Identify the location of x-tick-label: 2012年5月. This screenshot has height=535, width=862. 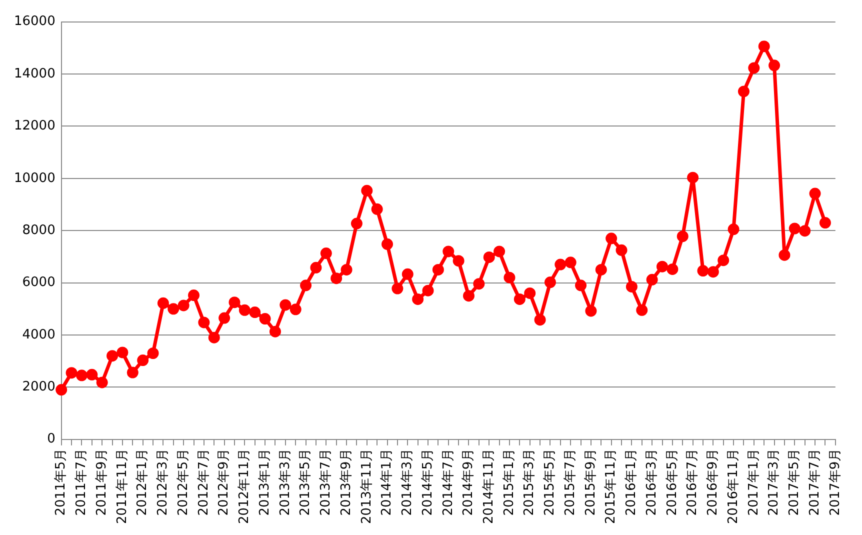
(183, 482).